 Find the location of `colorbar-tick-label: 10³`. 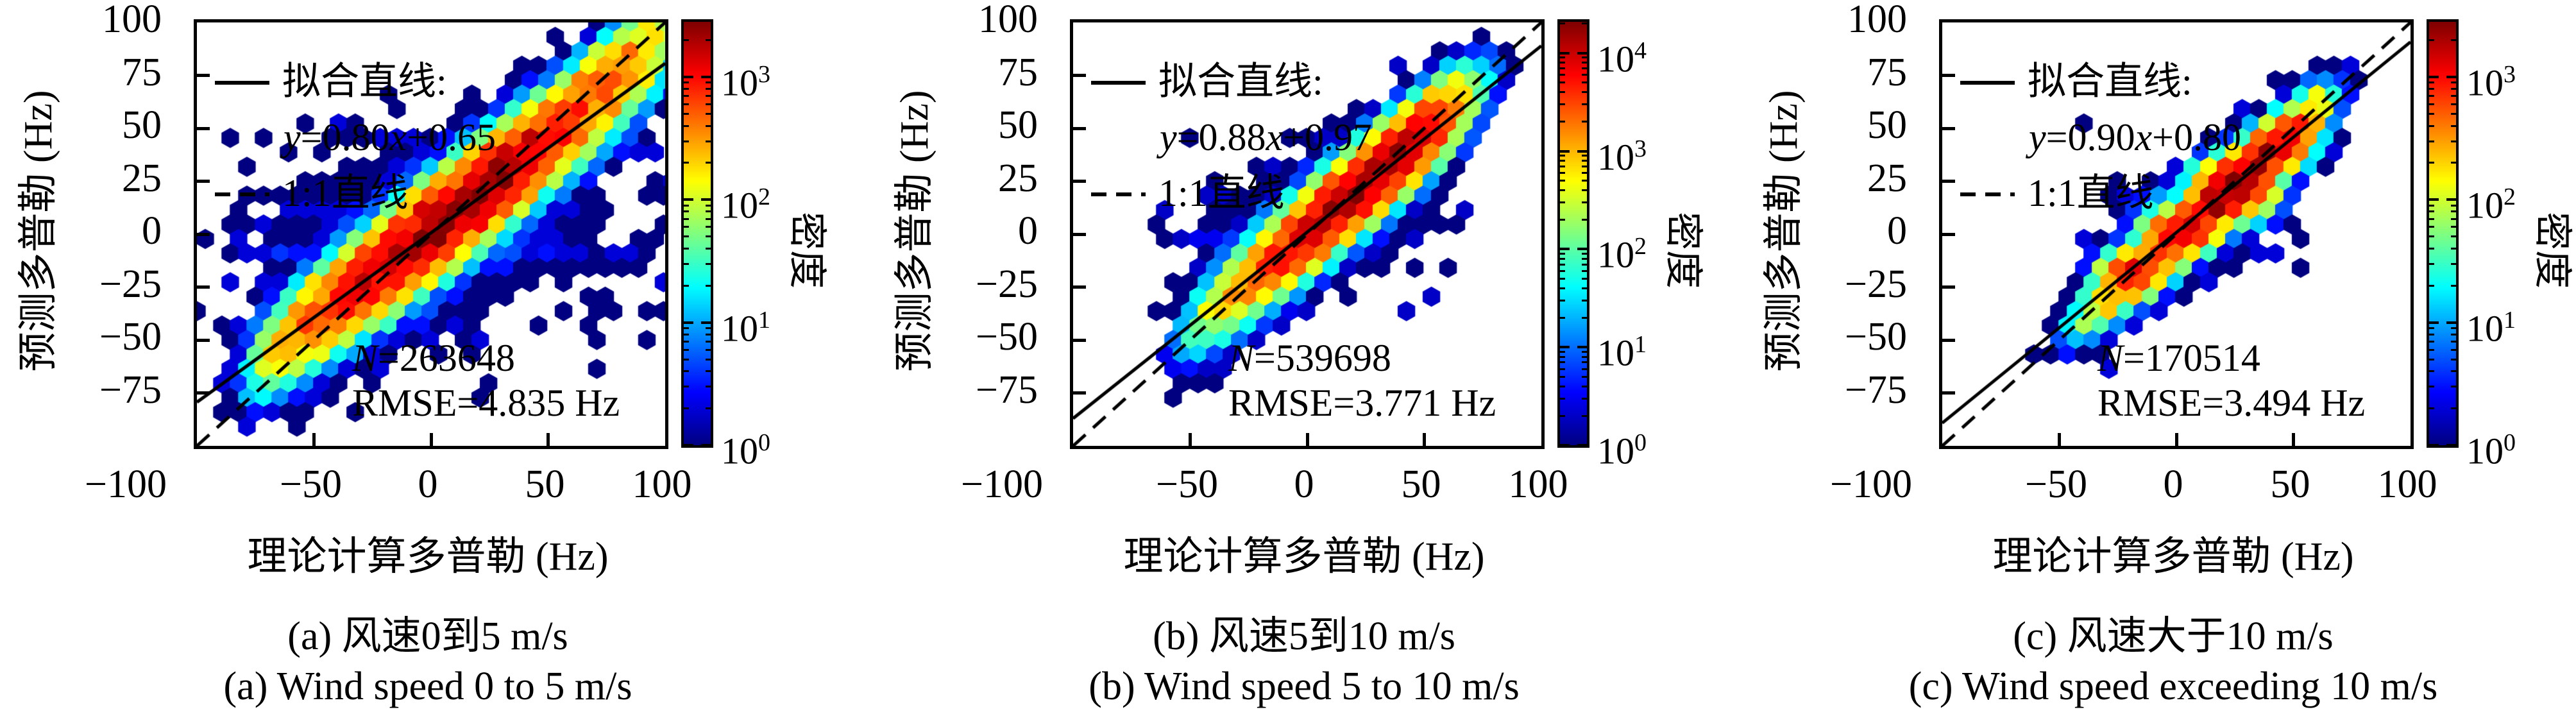

colorbar-tick-label: 10³ is located at coordinates (1622, 156).